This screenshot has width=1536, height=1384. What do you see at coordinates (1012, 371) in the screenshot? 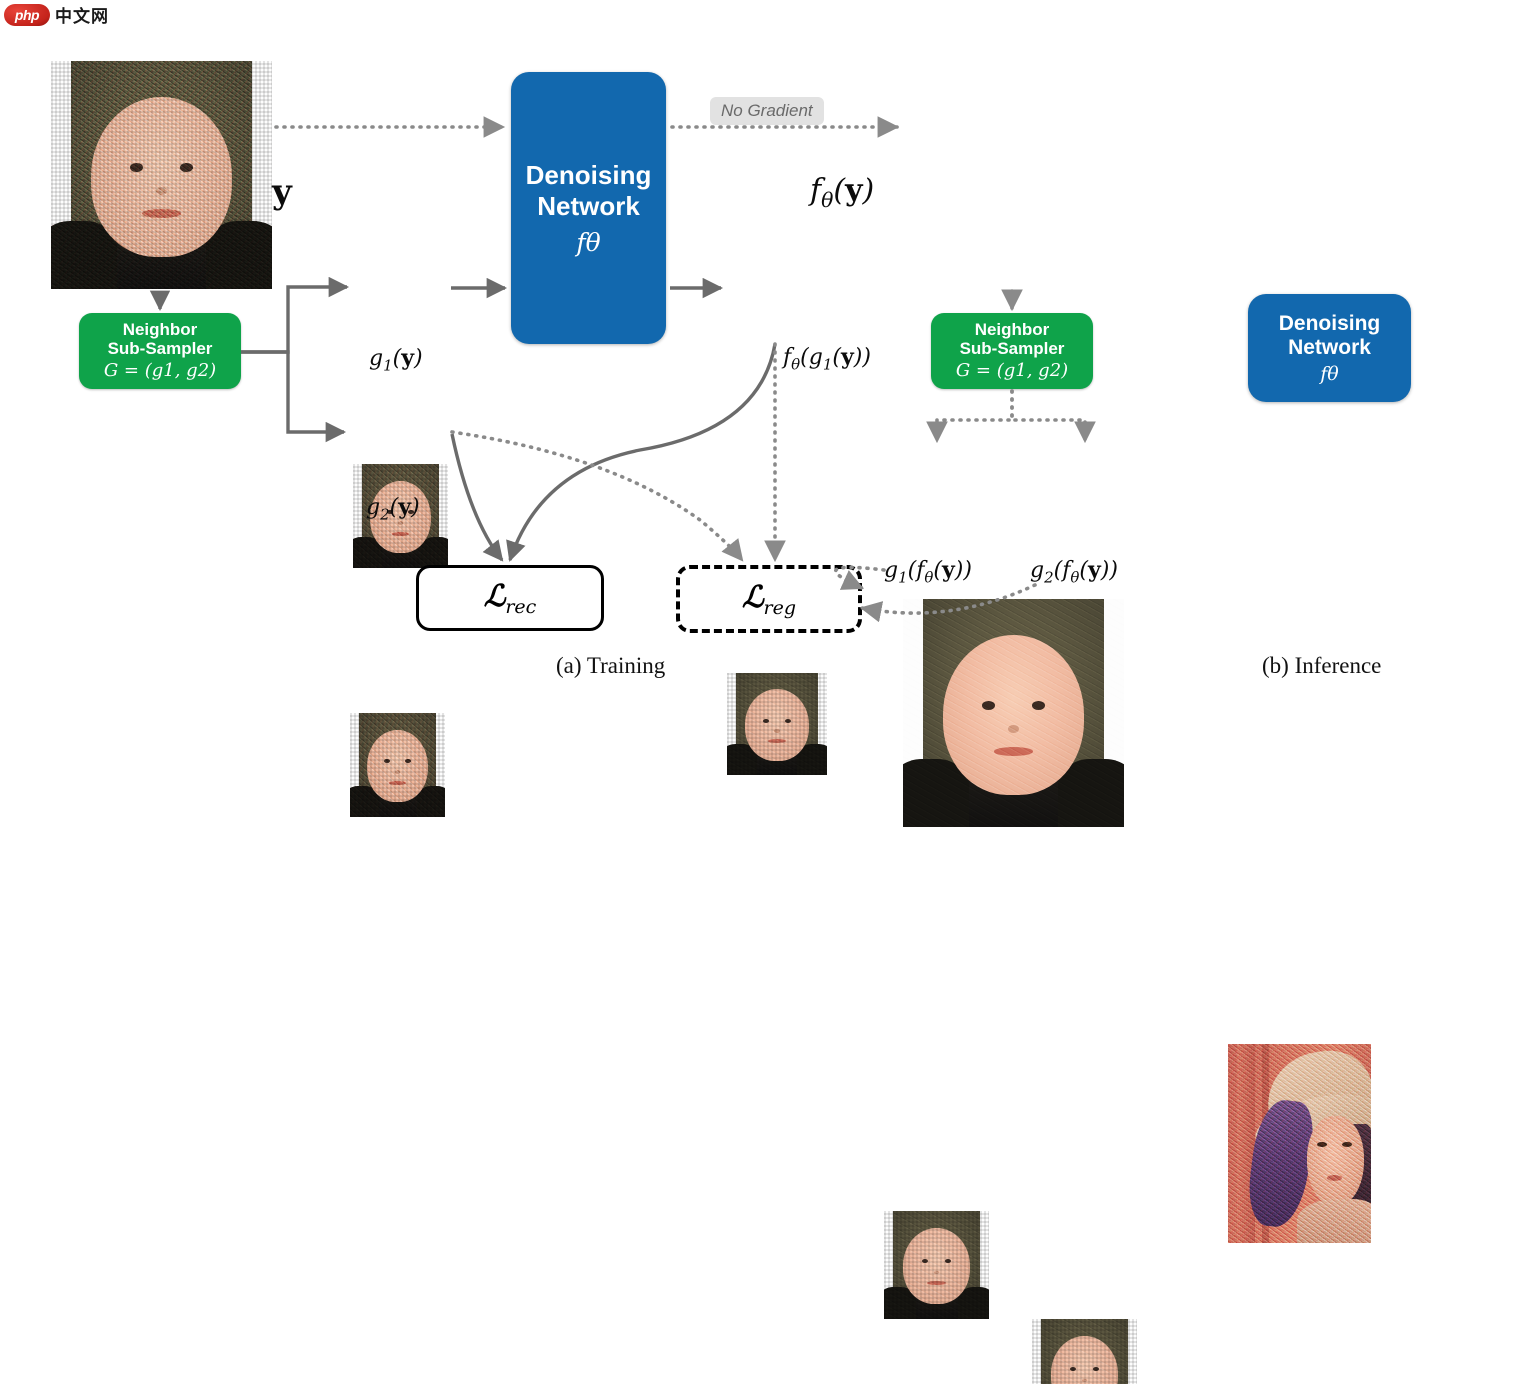
I see `subsampler-right-formula: G = (g1, g2)` at bounding box center [1012, 371].